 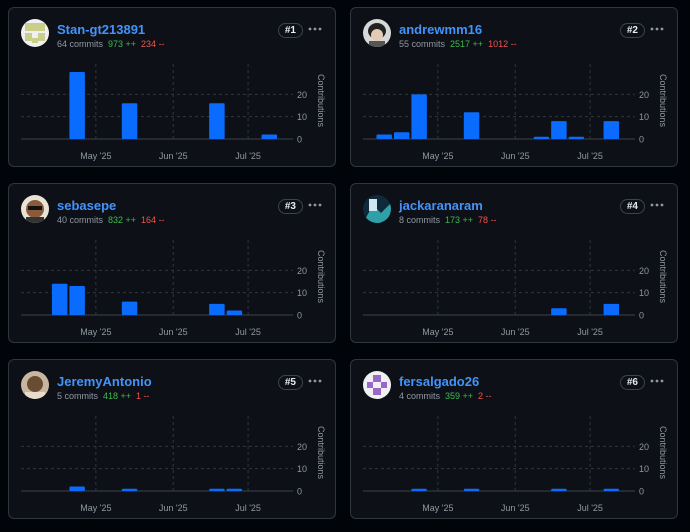 I want to click on additions-count: 173 ++, so click(x=459, y=220).